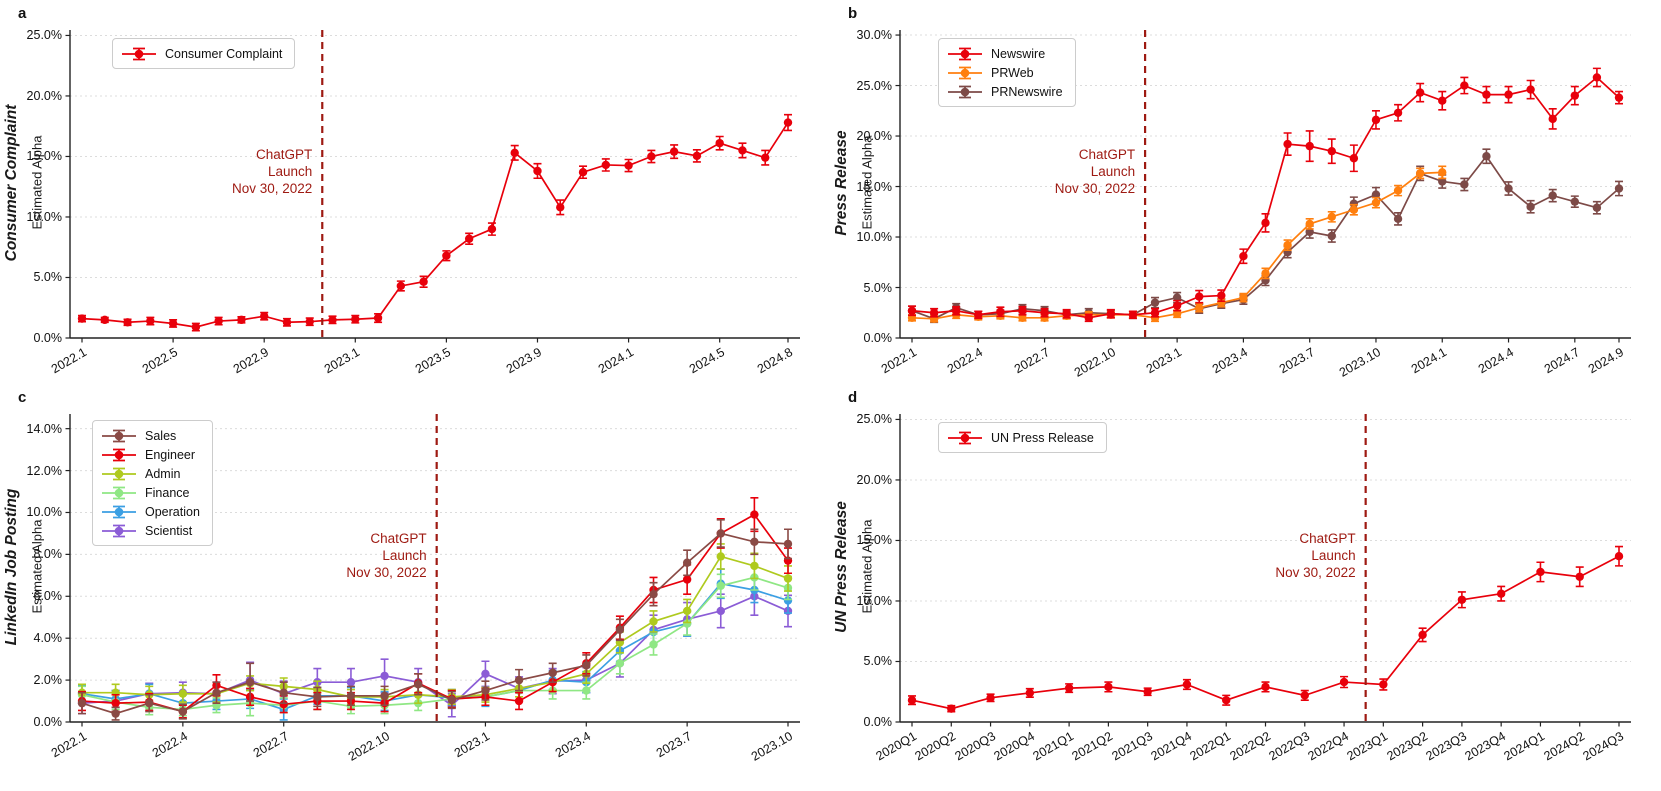 This screenshot has height=791, width=1661. What do you see at coordinates (435, 626) in the screenshot?
I see `series-line` at bounding box center [435, 626].